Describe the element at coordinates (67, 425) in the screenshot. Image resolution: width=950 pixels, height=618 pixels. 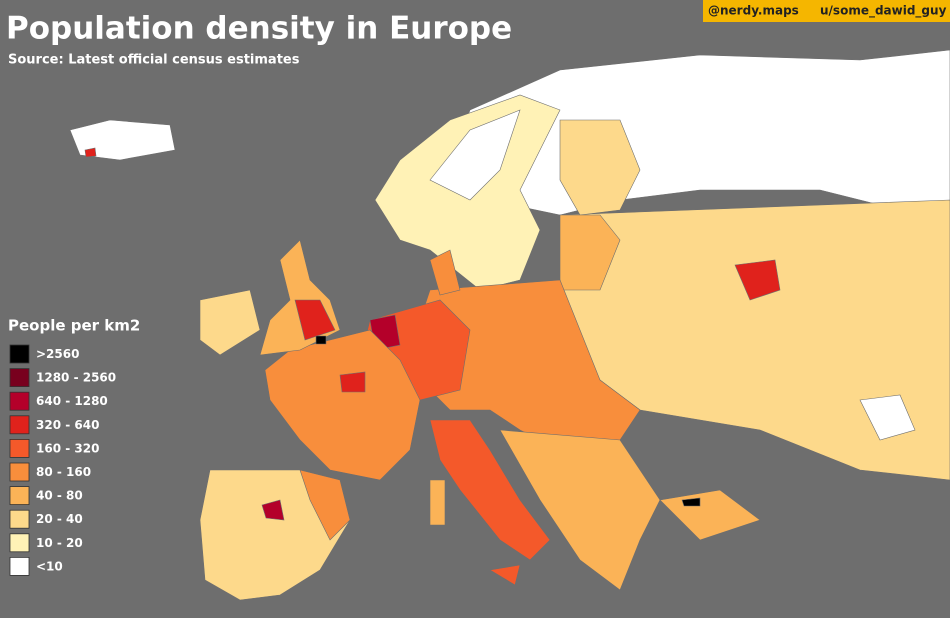
I see `legend-label: 320 - 640` at that location.